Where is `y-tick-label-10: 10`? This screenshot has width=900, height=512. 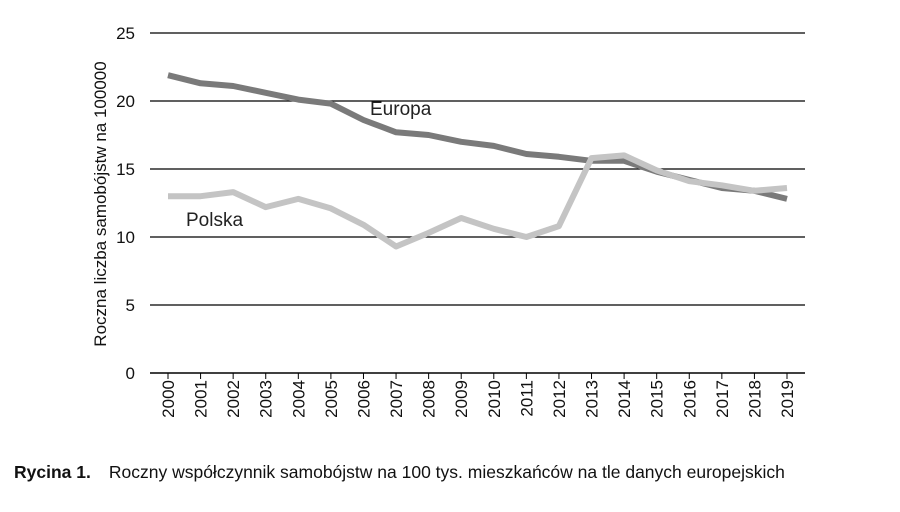
y-tick-label-10: 10 is located at coordinates (125, 237).